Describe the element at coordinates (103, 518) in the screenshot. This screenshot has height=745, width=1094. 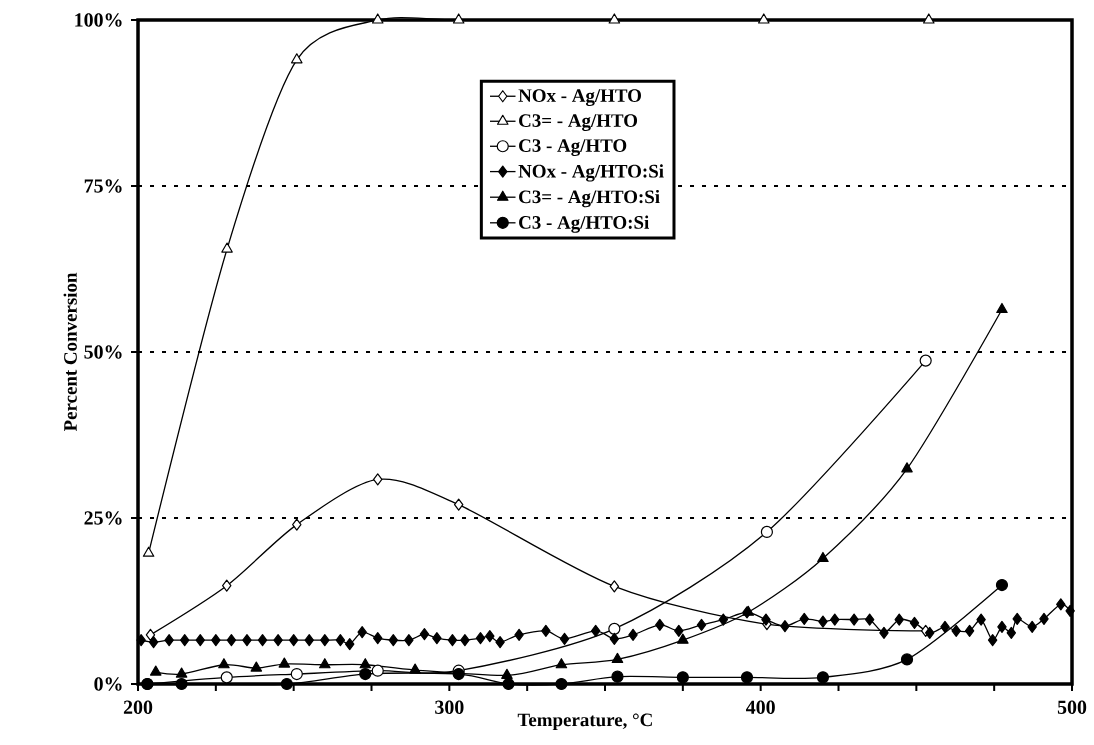
I see `y-tick-label: 25%` at that location.